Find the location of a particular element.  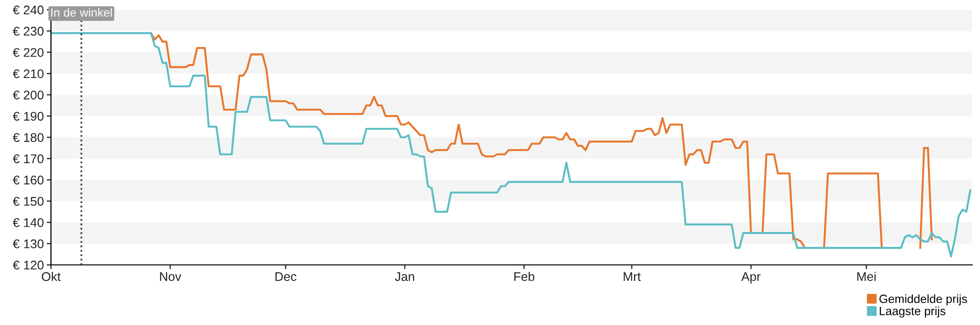

y-tick-label: € 160 is located at coordinates (28, 180).